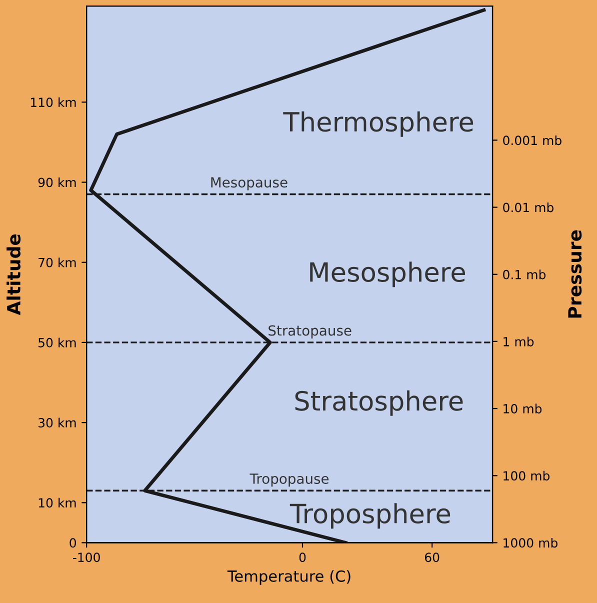  I want to click on ref-line-label: Mesopause, so click(249, 183).